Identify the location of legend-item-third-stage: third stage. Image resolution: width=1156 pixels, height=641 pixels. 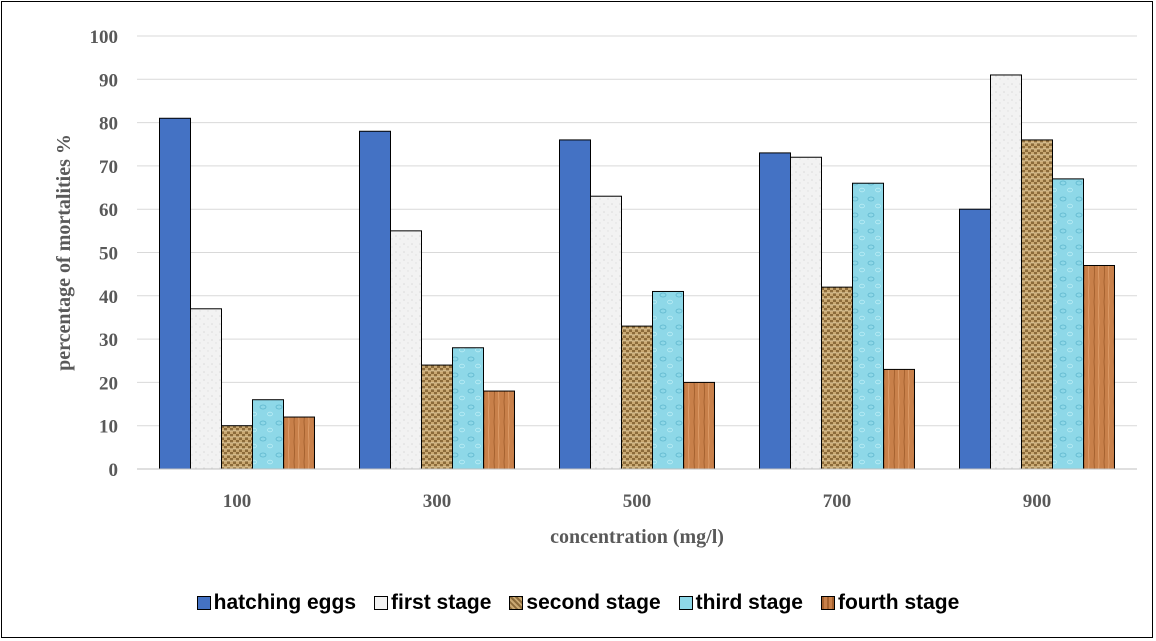
(740, 603).